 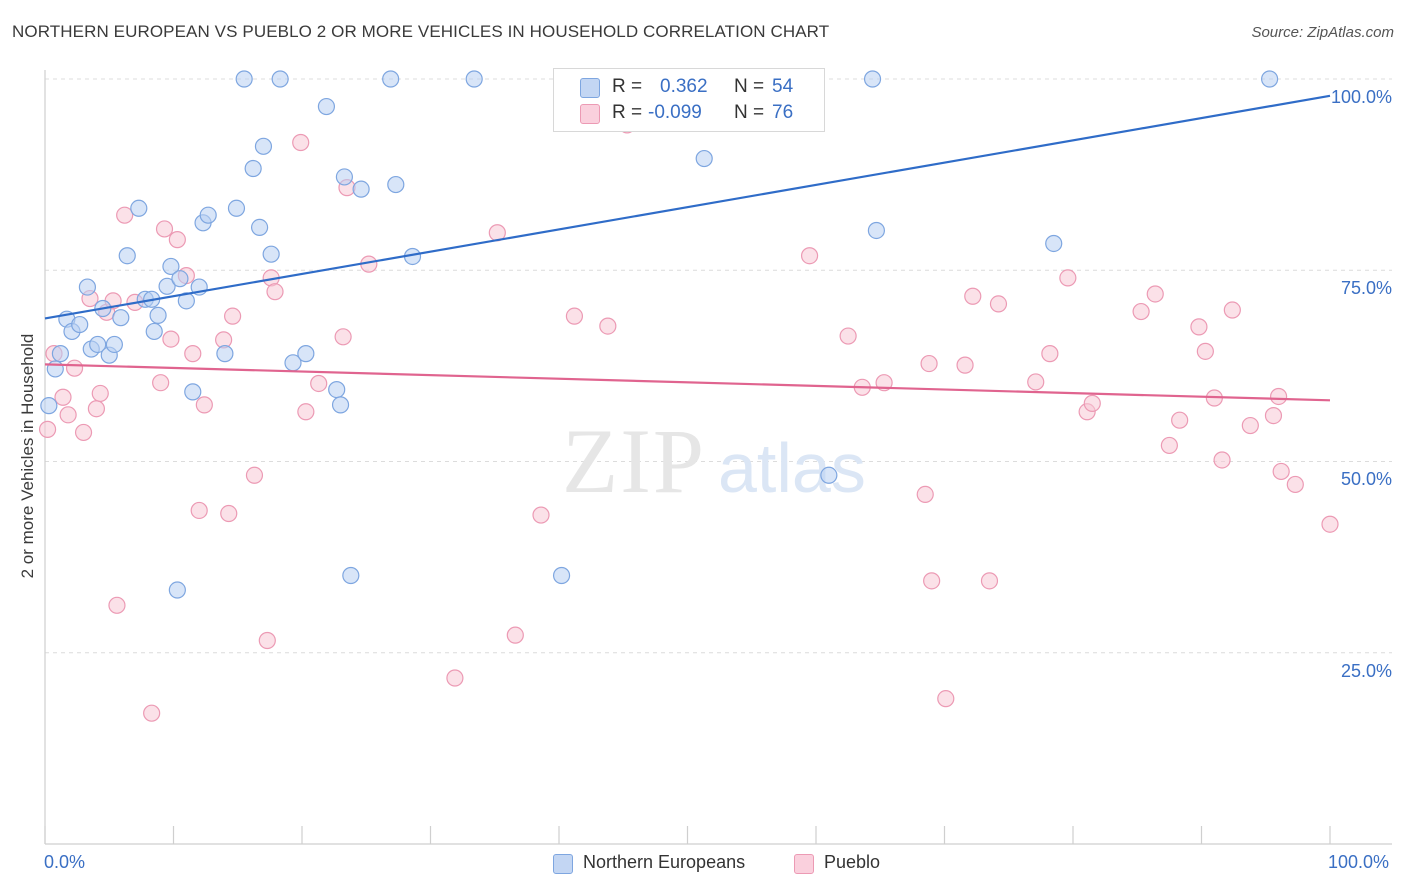 What do you see at coordinates (675, 112) in the screenshot?
I see `legend-r-value: -0.099` at bounding box center [675, 112].